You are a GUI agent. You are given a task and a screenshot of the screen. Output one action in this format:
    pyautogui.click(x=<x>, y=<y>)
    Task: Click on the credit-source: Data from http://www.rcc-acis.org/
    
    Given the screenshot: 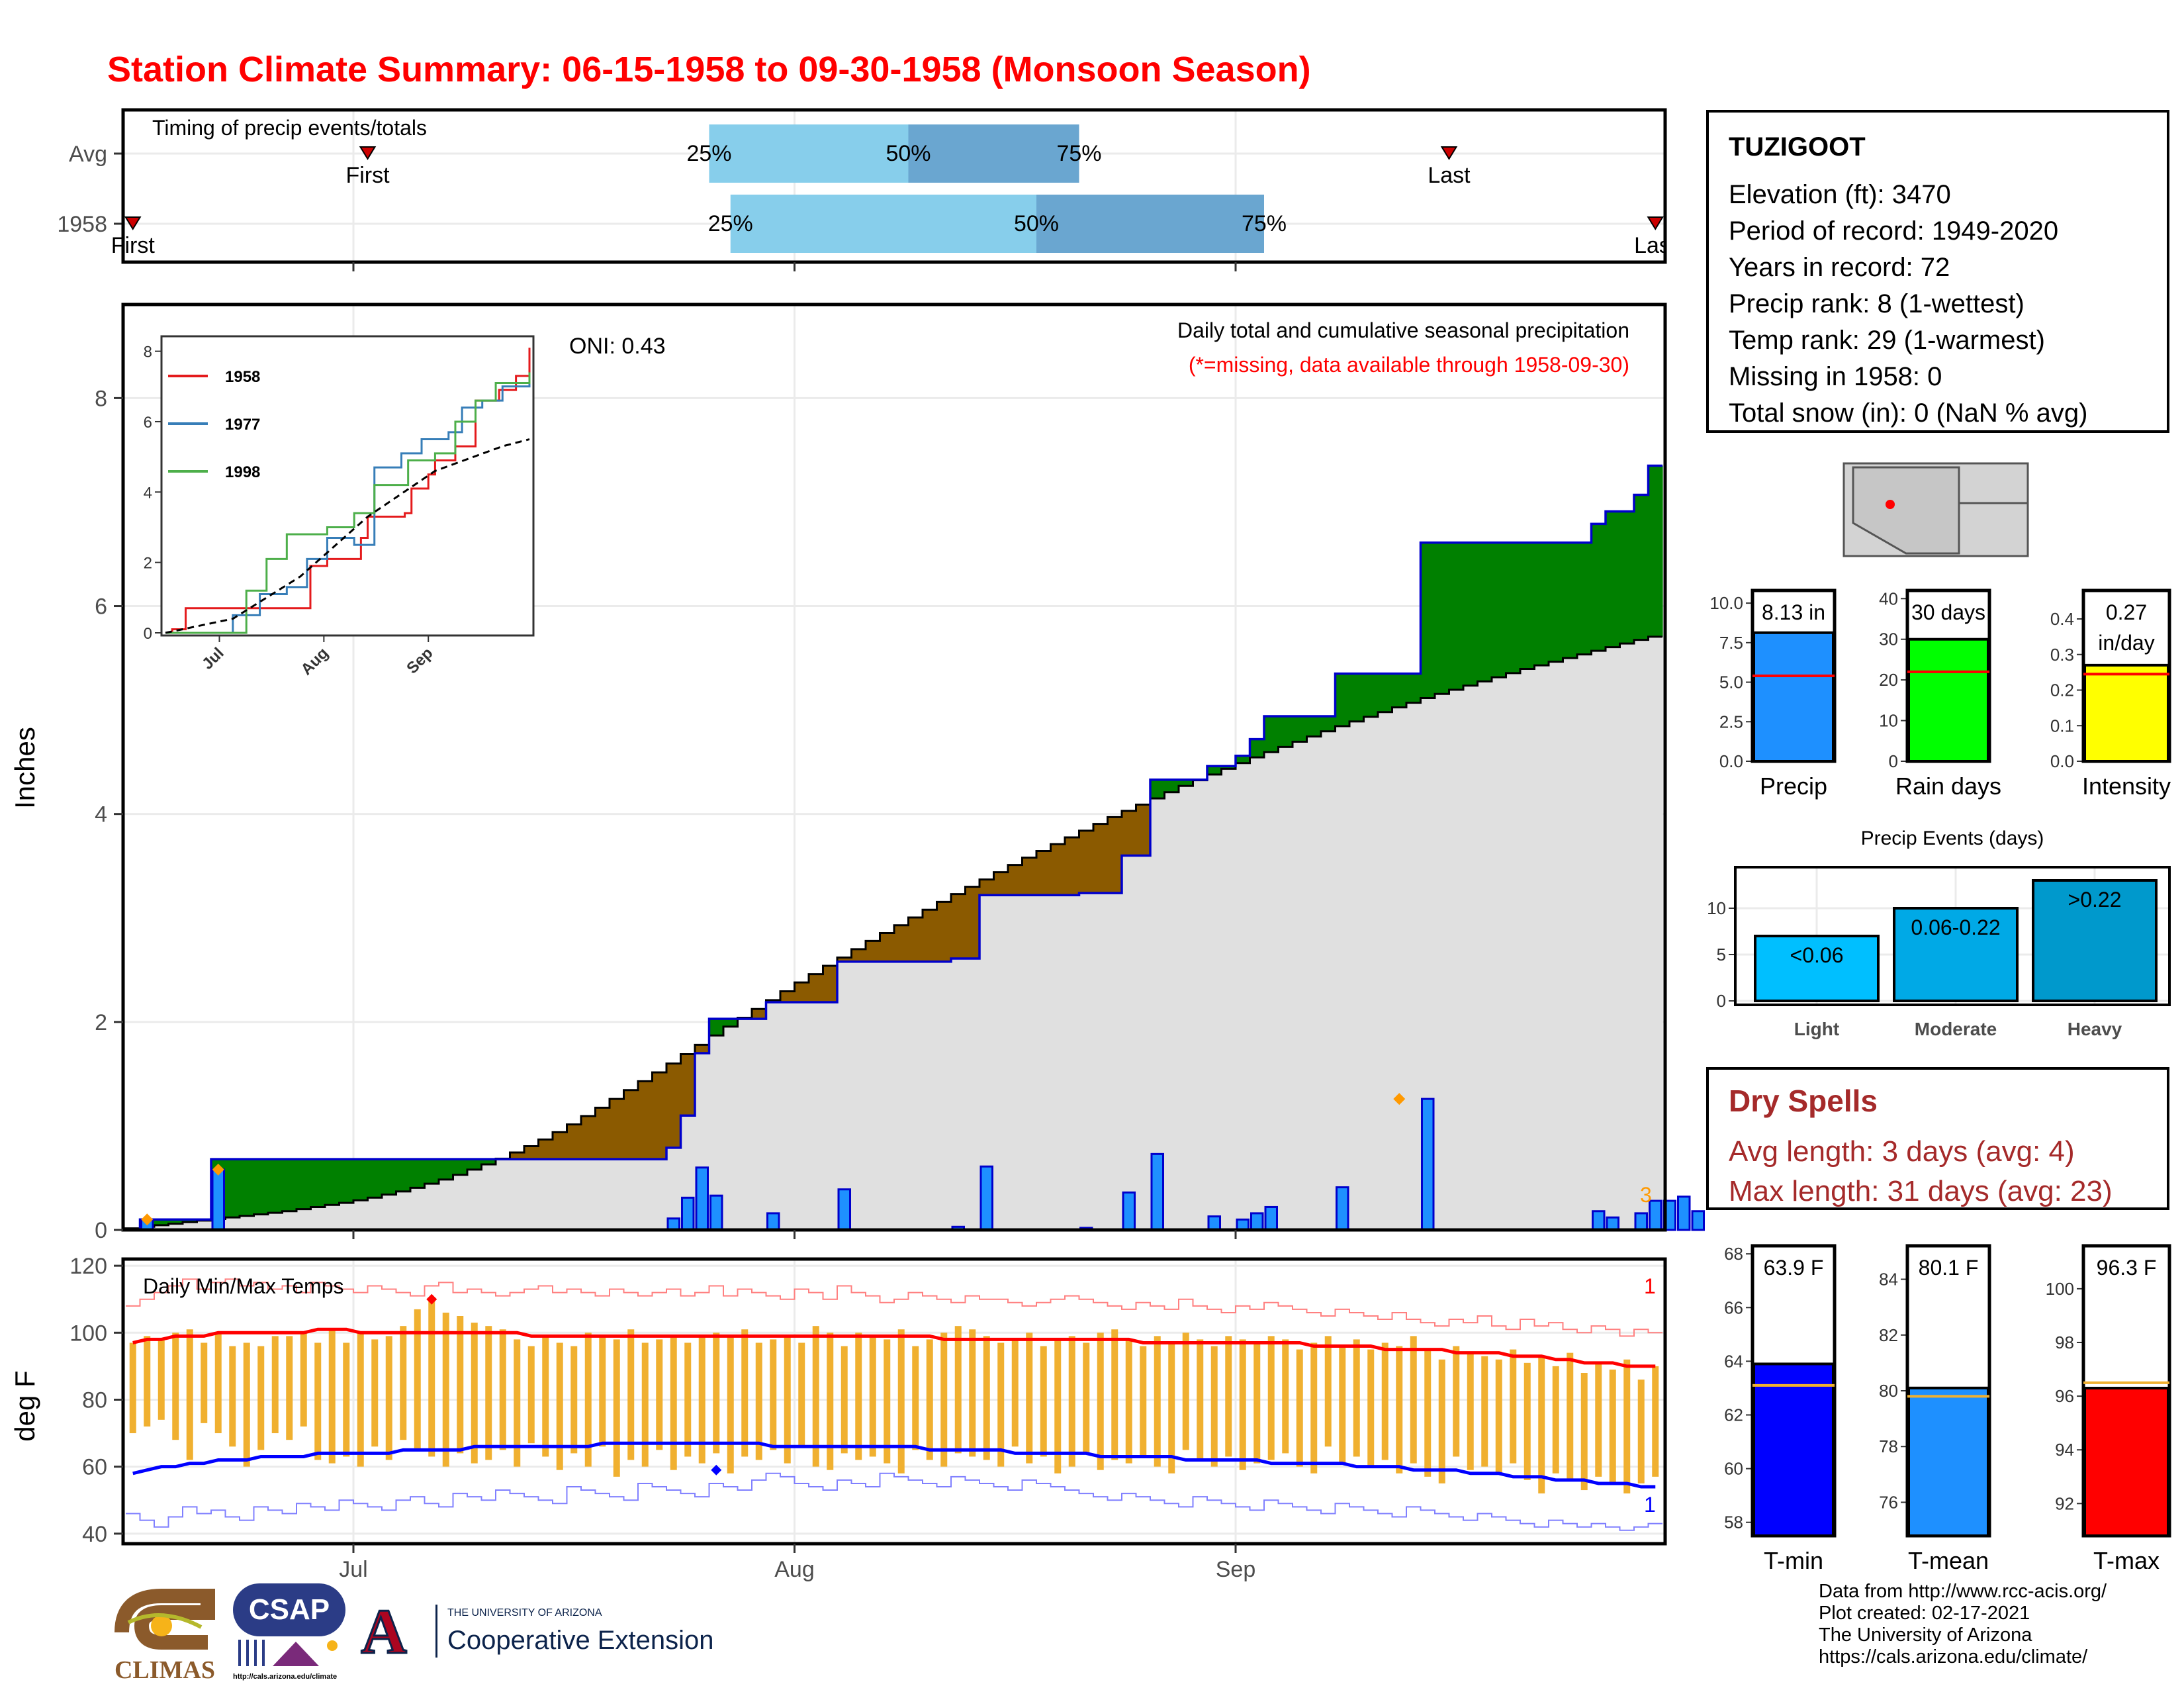 What is the action you would take?
    pyautogui.click(x=1963, y=1591)
    